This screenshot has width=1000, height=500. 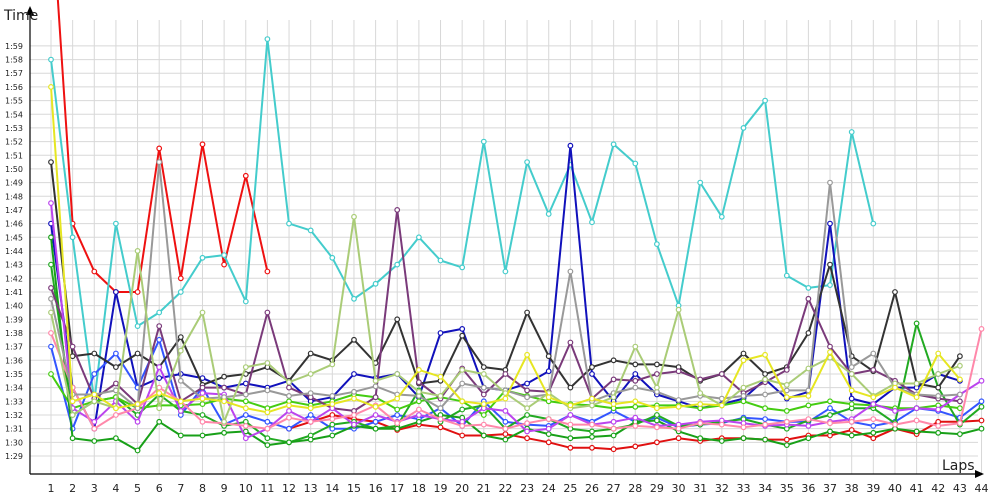 I want to click on y-tick-label: 1:59, so click(x=14, y=46).